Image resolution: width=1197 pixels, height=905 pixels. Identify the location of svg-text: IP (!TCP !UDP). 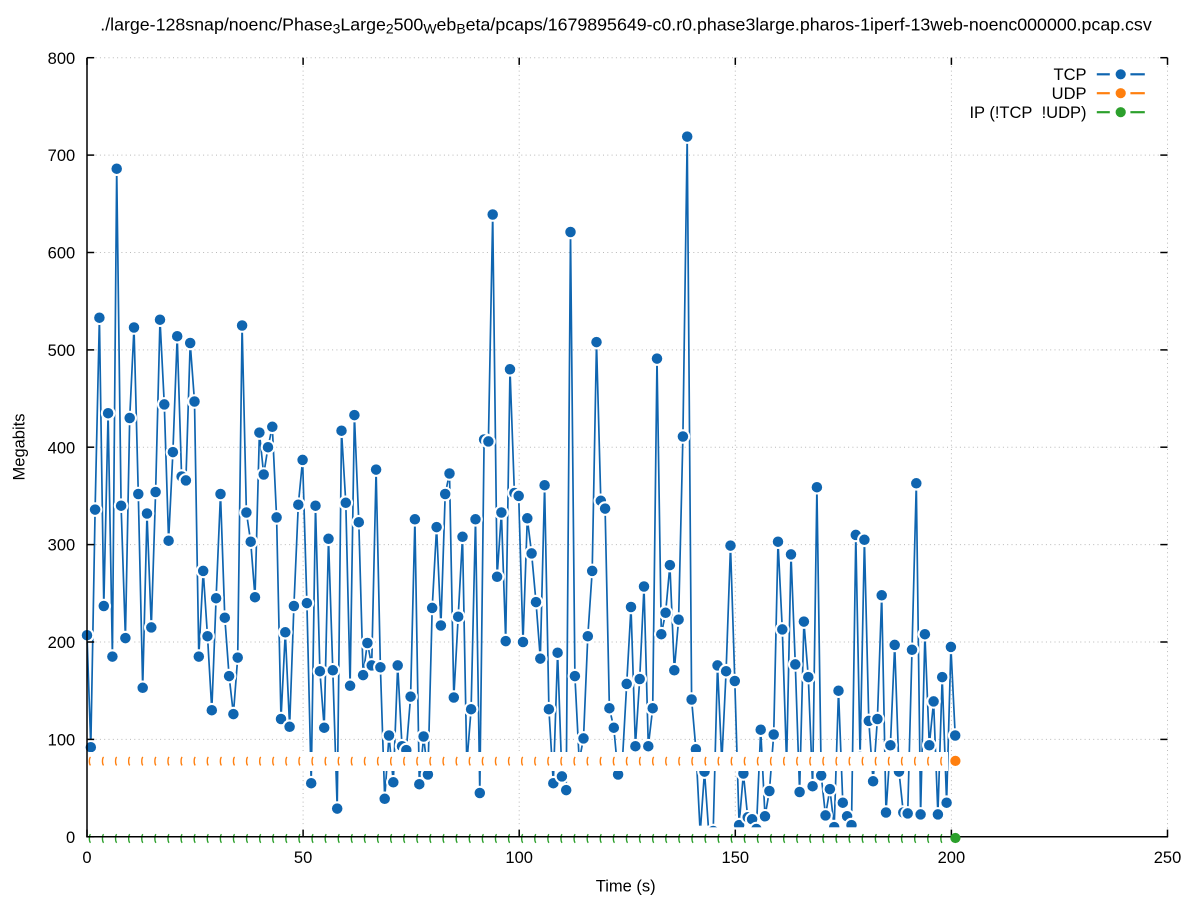
(1027, 113).